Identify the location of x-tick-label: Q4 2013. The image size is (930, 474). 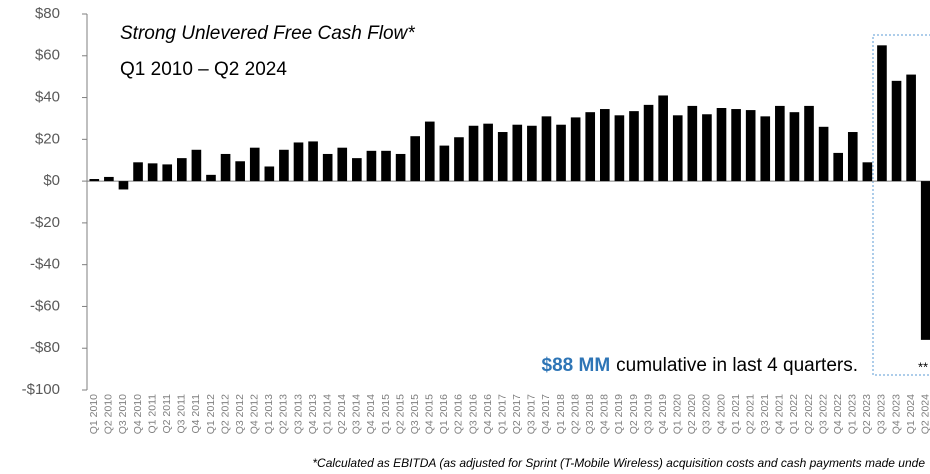
(313, 414).